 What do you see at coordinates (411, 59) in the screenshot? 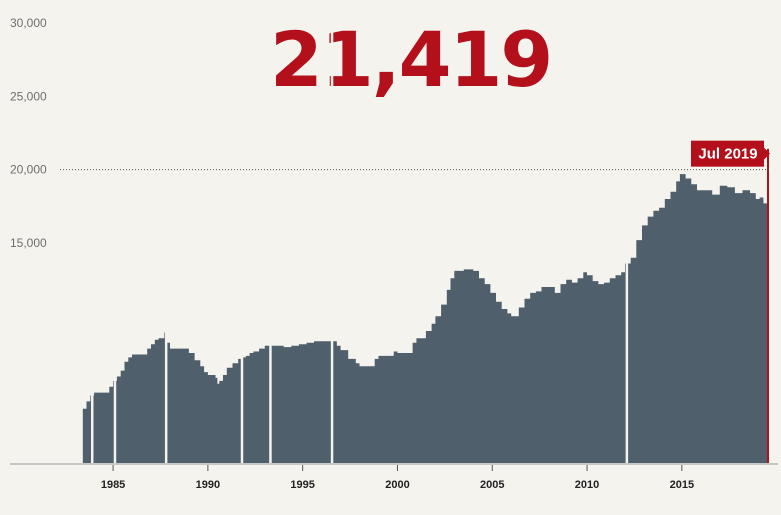
I see `headline-value: 21,419` at bounding box center [411, 59].